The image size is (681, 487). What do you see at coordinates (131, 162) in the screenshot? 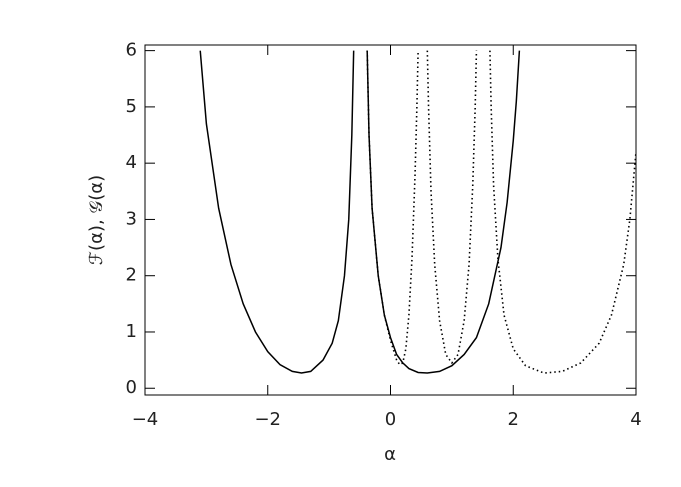
I see `y-tick-label: 4` at bounding box center [131, 162].